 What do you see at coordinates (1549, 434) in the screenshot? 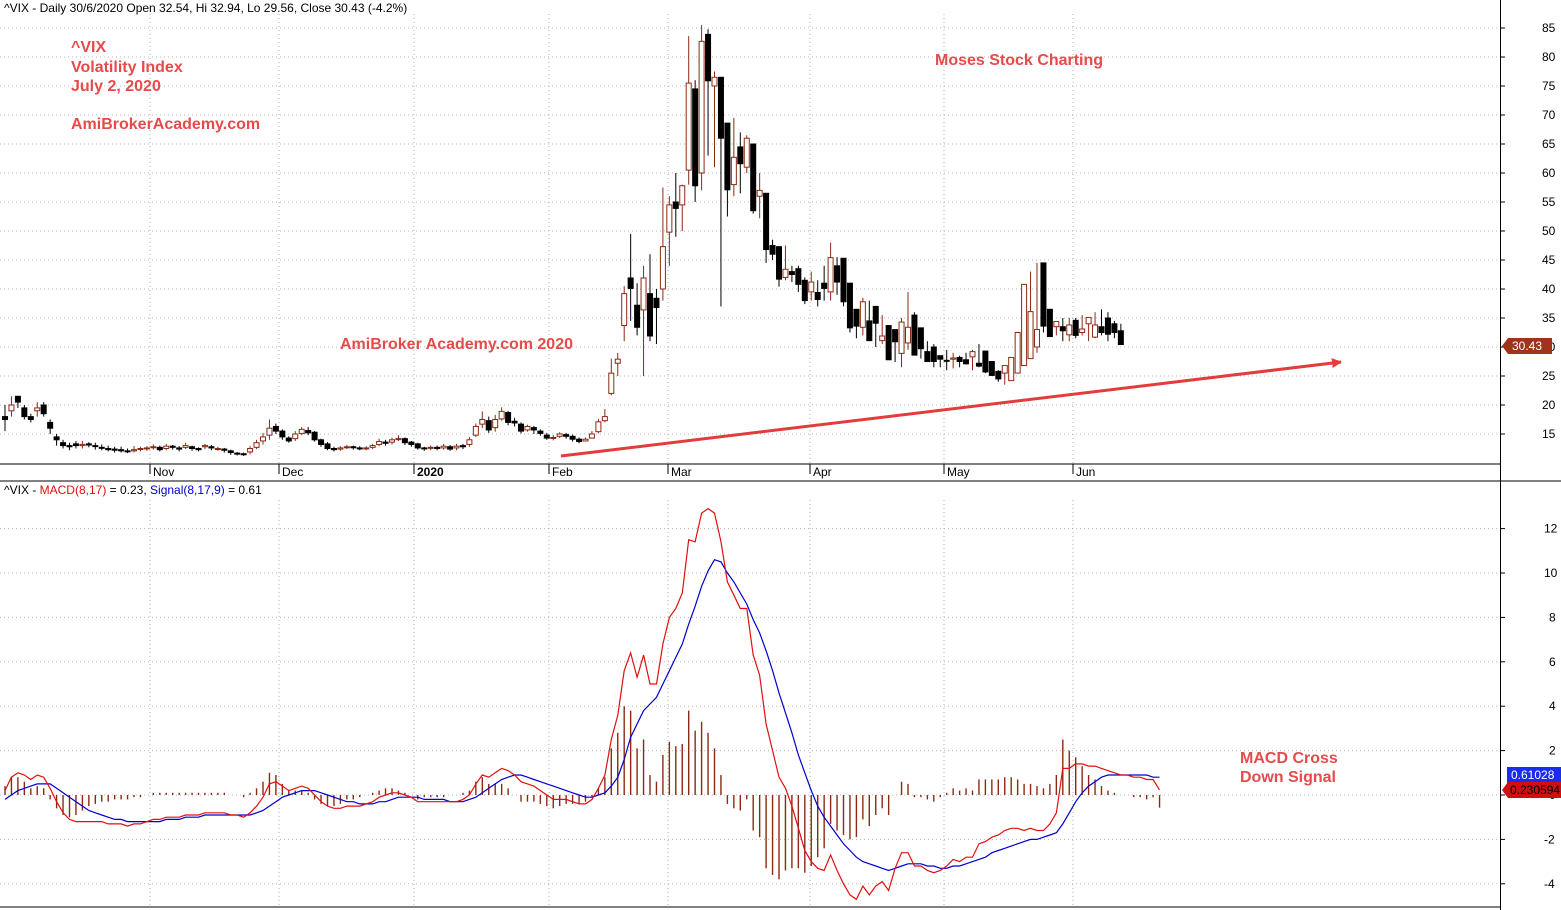
I see `price-tick-label: 15` at bounding box center [1549, 434].